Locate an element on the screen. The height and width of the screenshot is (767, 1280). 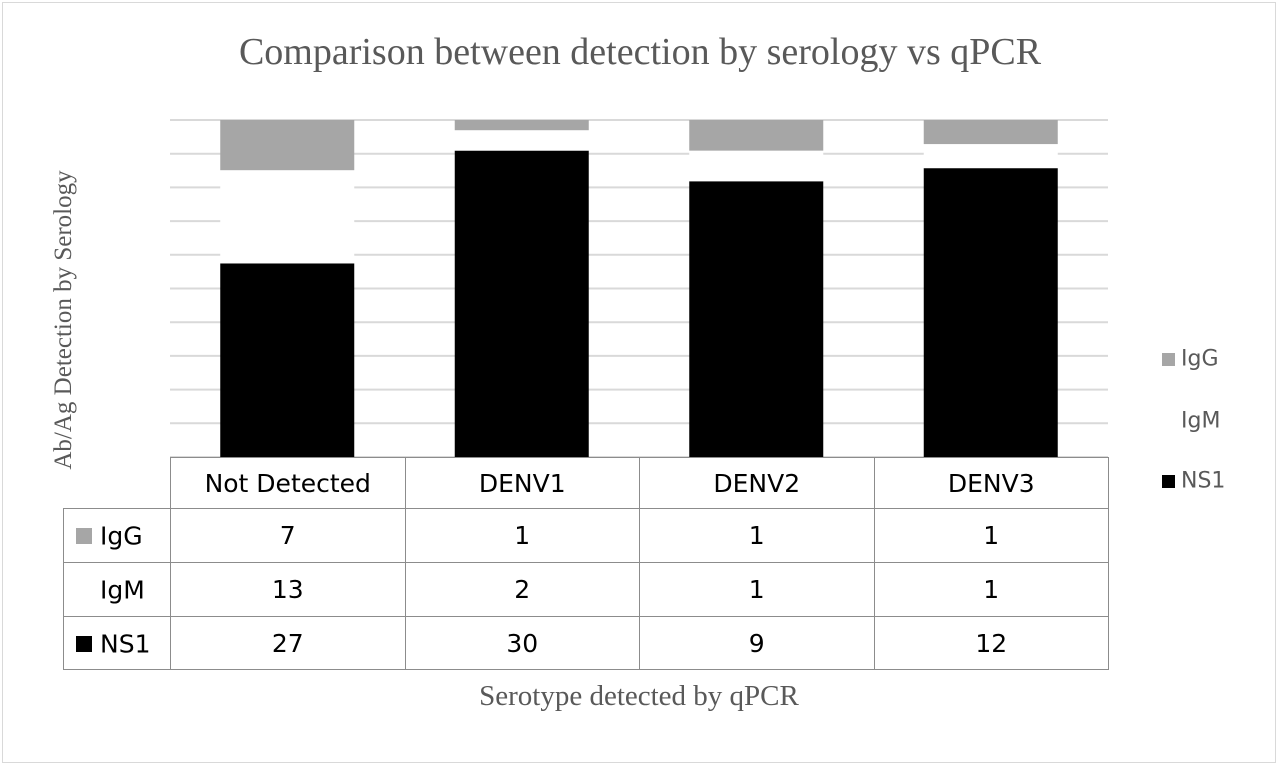
data-table-row-ns1: NS1 27 30 9 12 is located at coordinates (586, 643).